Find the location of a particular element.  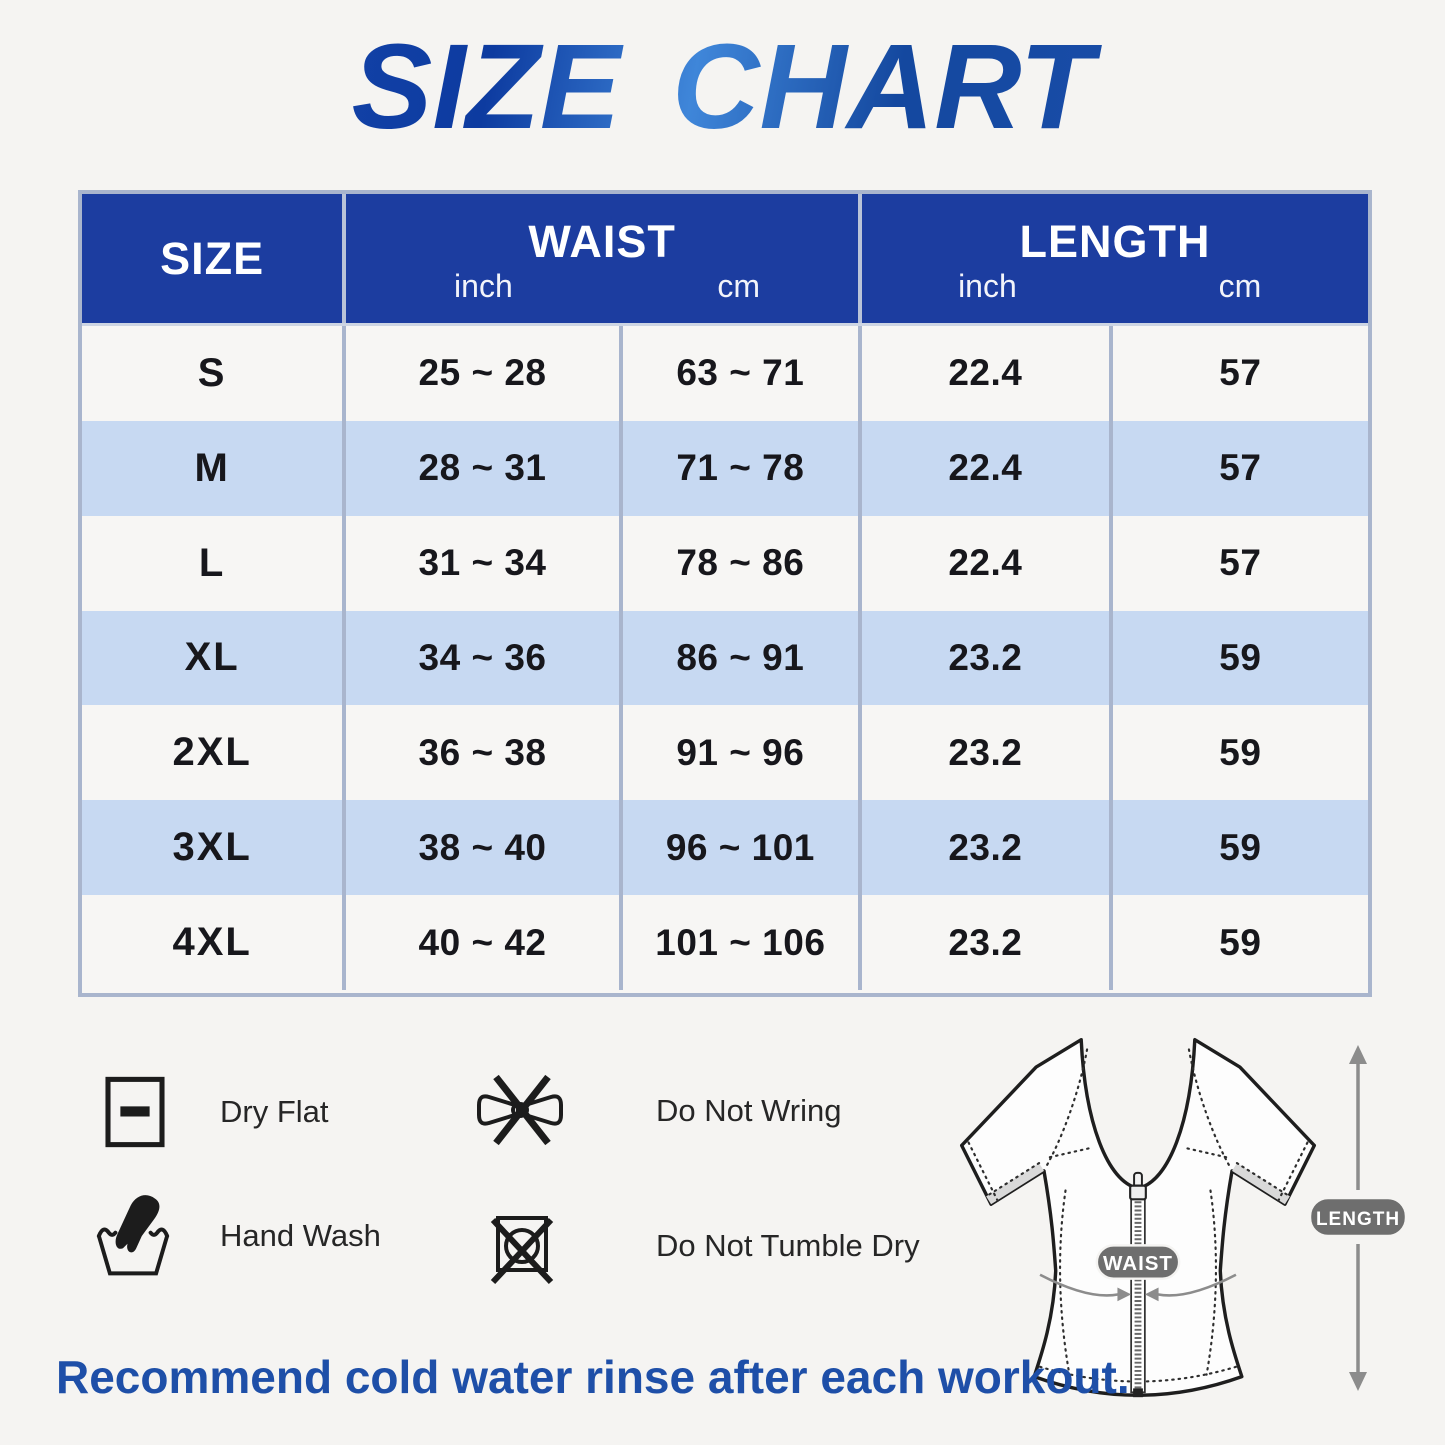

table-row: M 28 ~ 31 71 ~ 78 22.4 57 is located at coordinates (725, 468).